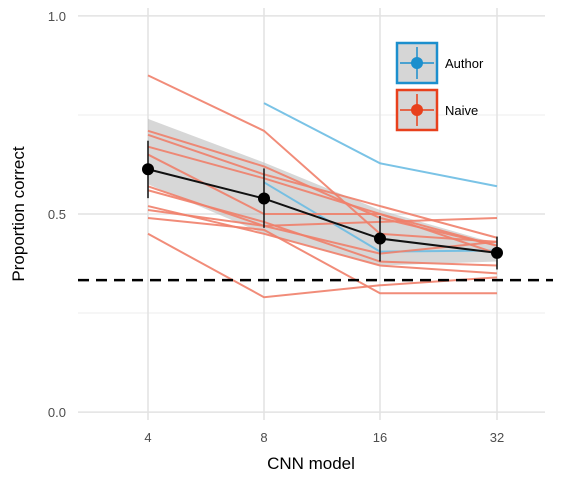 This screenshot has width=563, height=479. What do you see at coordinates (497, 437) in the screenshot?
I see `x-tick-label: 32` at bounding box center [497, 437].